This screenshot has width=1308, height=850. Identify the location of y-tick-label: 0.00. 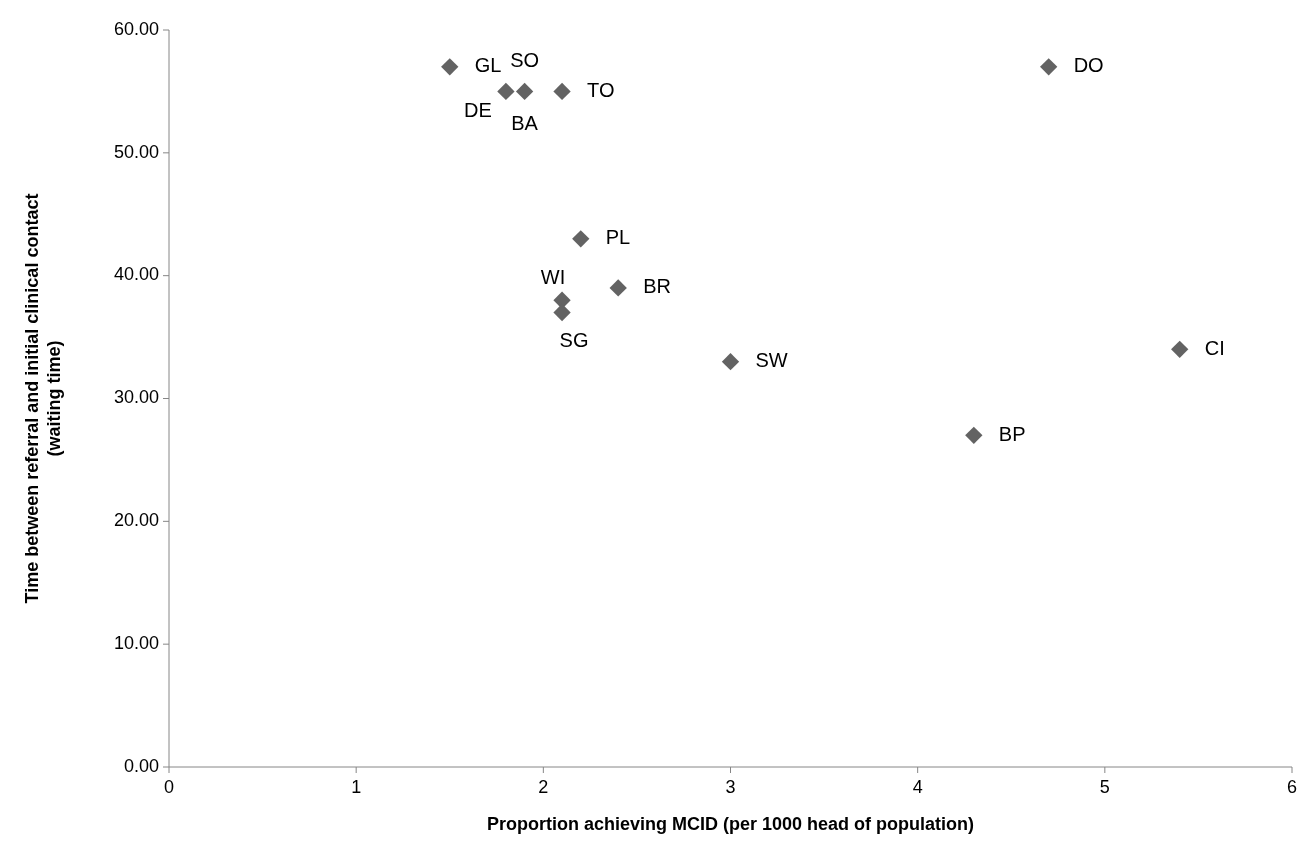
(141, 765).